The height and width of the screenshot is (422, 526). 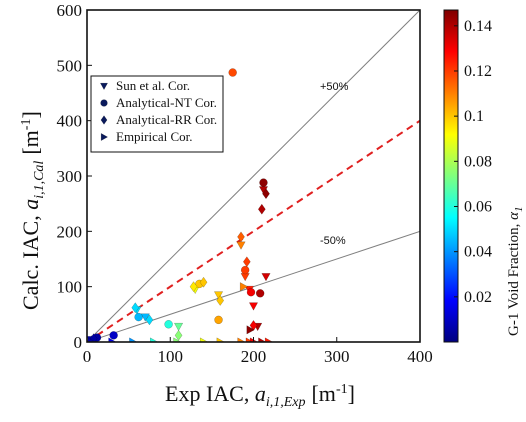 I want to click on y-tick-label: 400, so click(x=70, y=121).